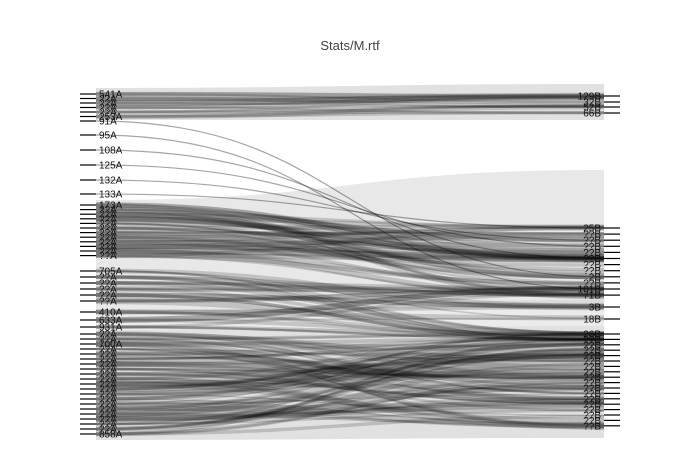 The width and height of the screenshot is (700, 450). Describe the element at coordinates (592, 108) in the screenshot. I see `right-node-label: 52B` at that location.